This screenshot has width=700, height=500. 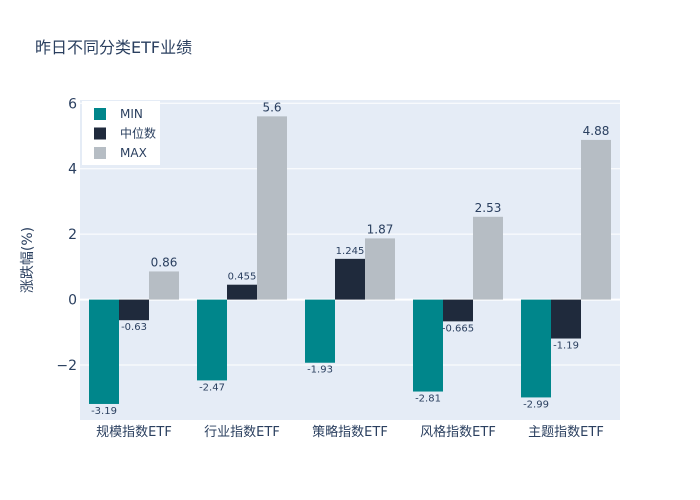 What do you see at coordinates (596, 131) in the screenshot?
I see `data-label: 4.88` at bounding box center [596, 131].